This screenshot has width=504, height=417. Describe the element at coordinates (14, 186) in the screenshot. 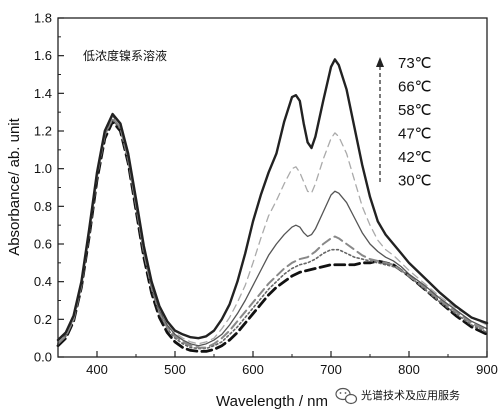

I see `y-axis-label: Absorbance/ ab. unit` at that location.